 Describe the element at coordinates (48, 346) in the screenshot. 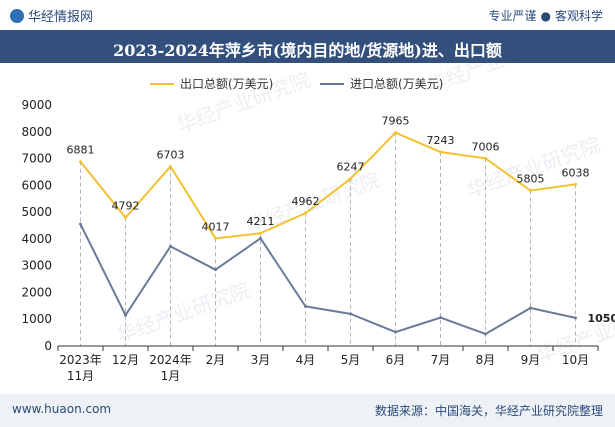

I see `y-tick-label: 0` at that location.